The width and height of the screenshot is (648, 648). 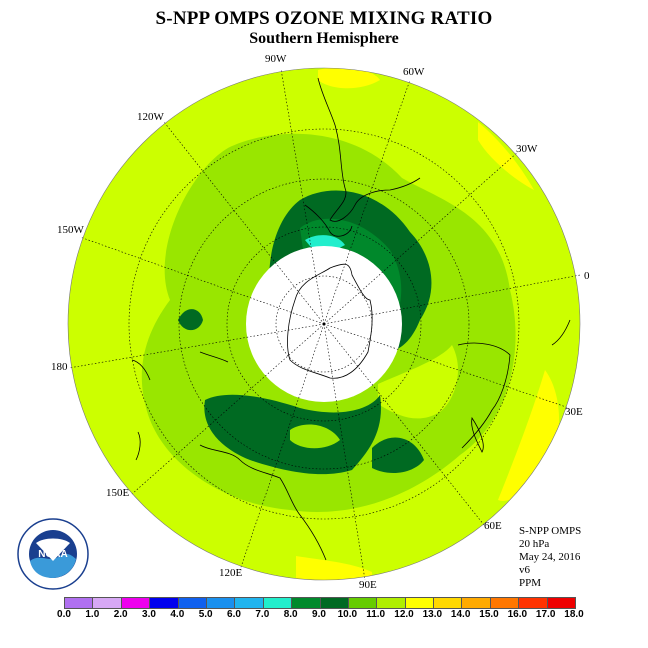 I want to click on lon-label: 90E, so click(x=368, y=585).